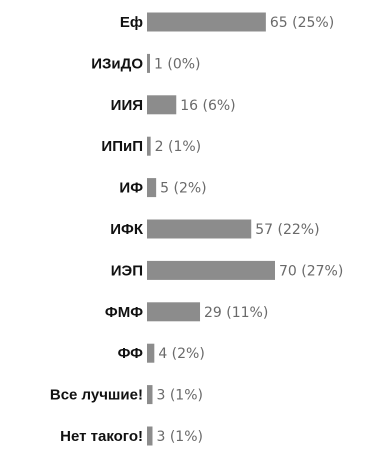 The width and height of the screenshot is (372, 474). I want to click on value-label: 5 (2%), so click(183, 189).